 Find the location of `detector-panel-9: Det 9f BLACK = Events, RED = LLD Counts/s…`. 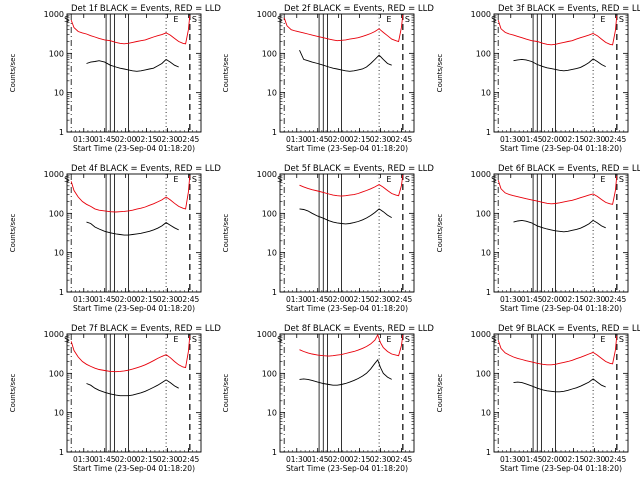

detector-panel-9: Det 9f BLACK = Events, RED = LLD Counts/s… is located at coordinates (538, 398).